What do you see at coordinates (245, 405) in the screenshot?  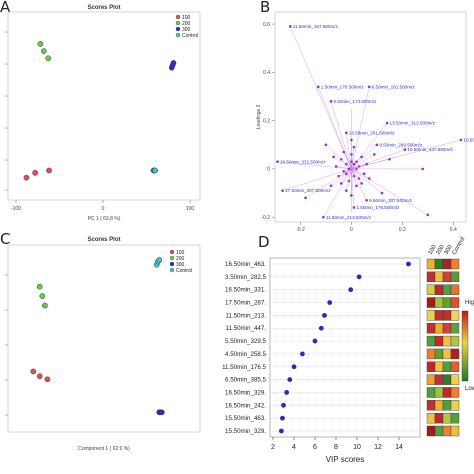 I see `feature-label: 16.50min_242.` at bounding box center [245, 405].